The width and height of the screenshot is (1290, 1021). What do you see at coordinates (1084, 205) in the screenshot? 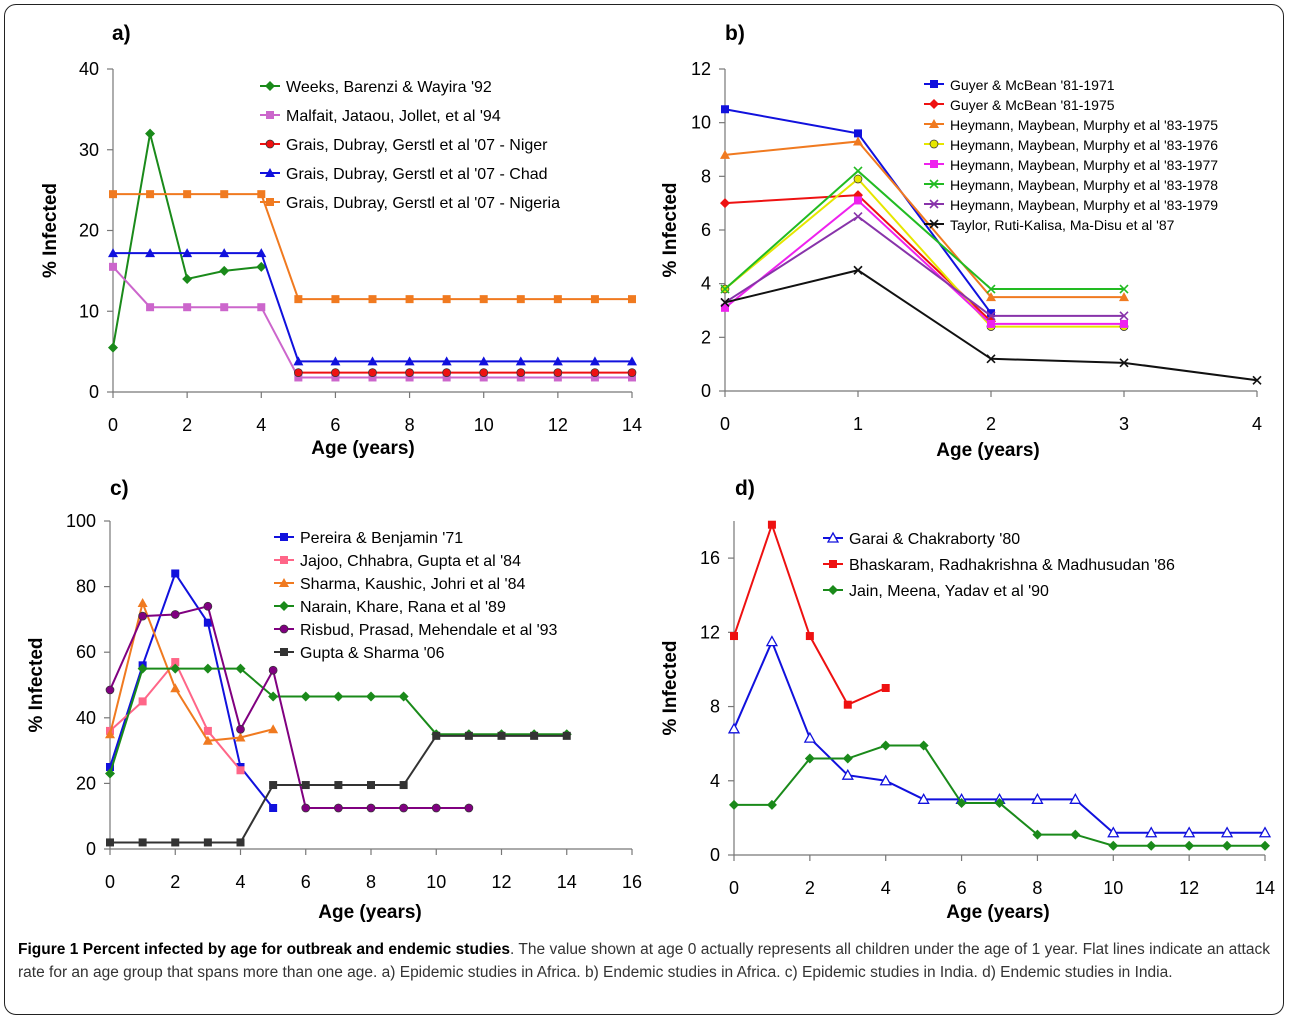
I see `legend-entry: Heymann, Maybean, Murphy et al '83-1979` at bounding box center [1084, 205].